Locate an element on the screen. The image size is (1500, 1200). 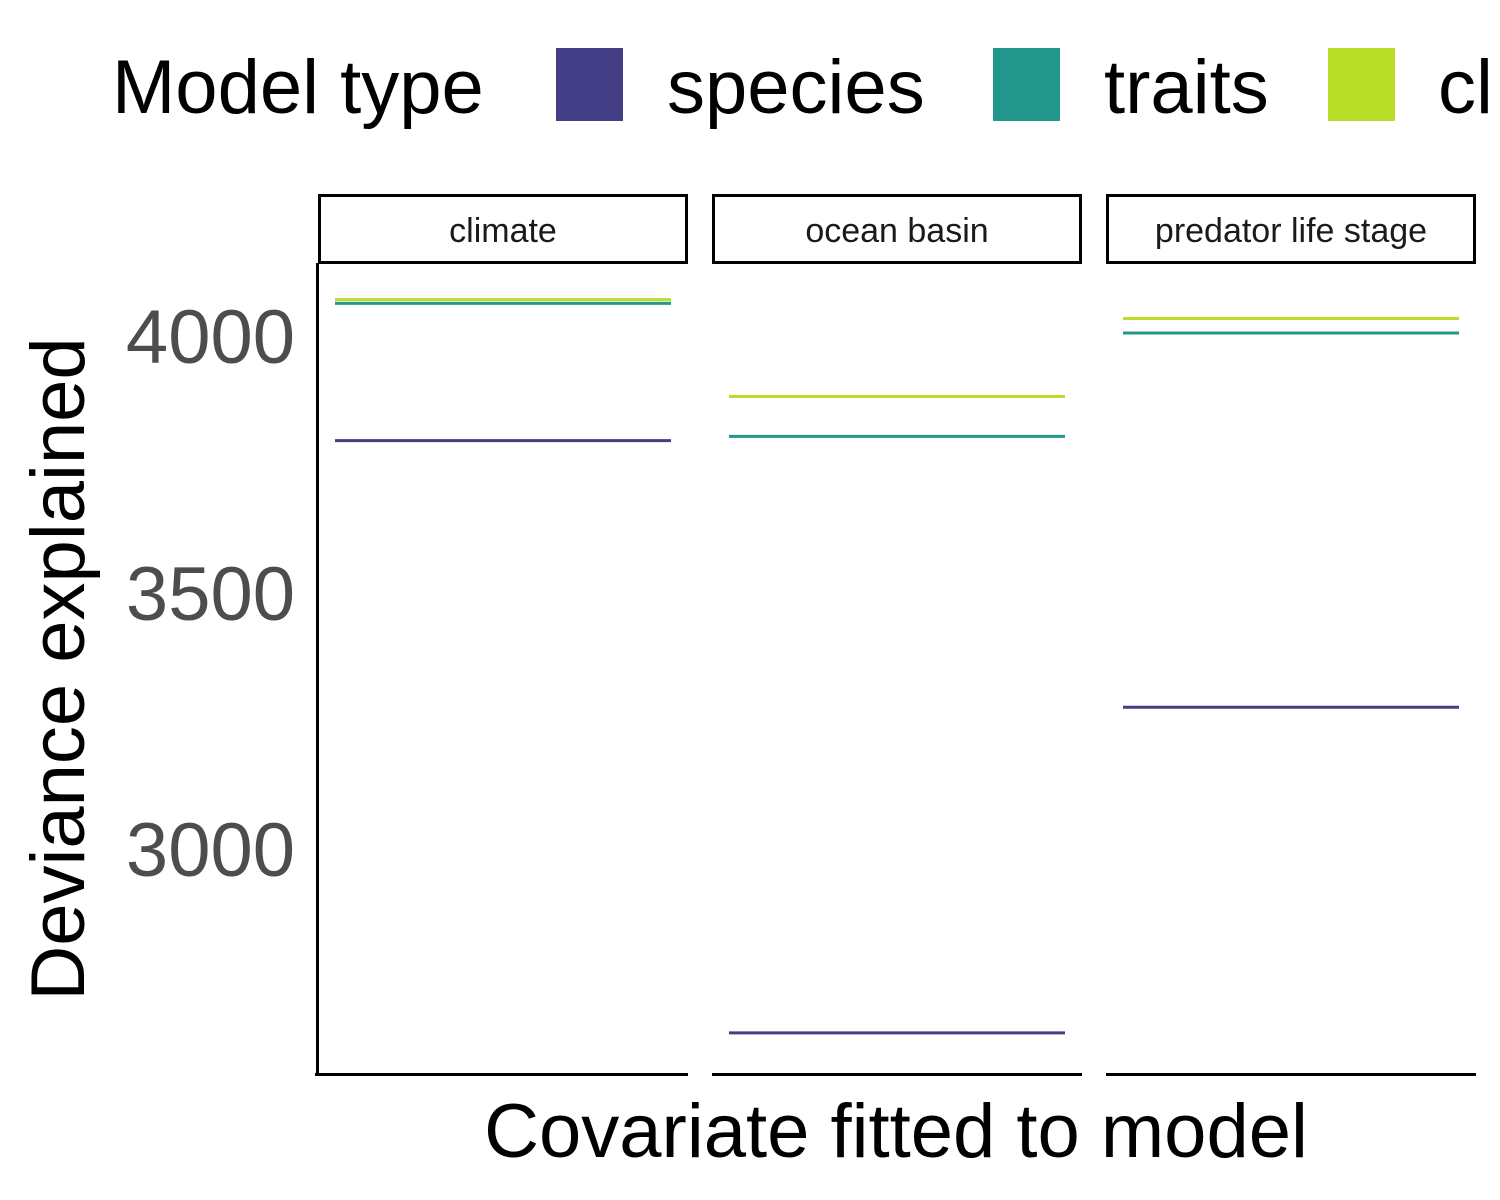
legend-key-traits is located at coordinates (1026, 84).